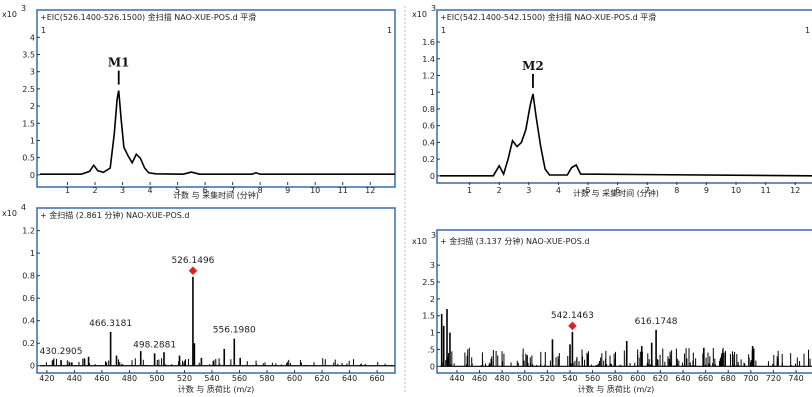 The image size is (812, 397). What do you see at coordinates (32, 72) in the screenshot?
I see `y-tick-label: 3` at bounding box center [32, 72].